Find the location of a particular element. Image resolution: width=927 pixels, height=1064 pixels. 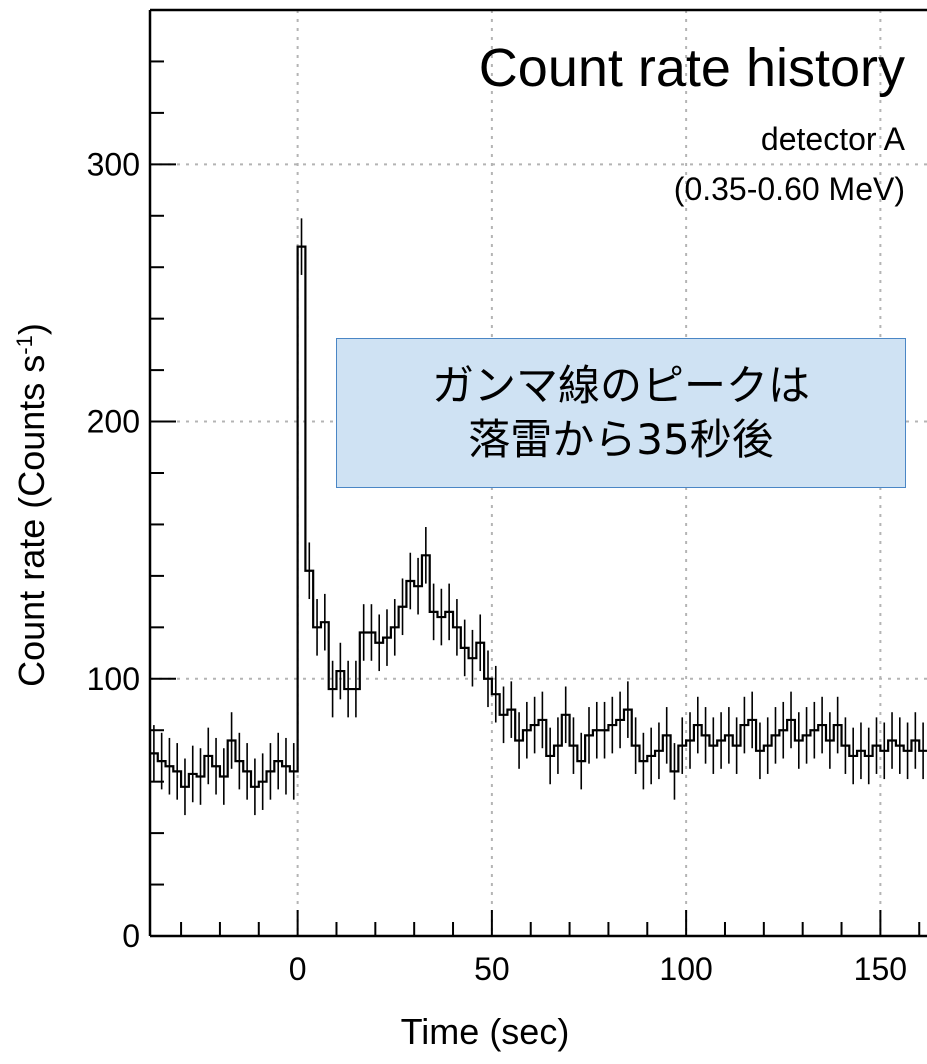

x-axis-title: Time (sec) is located at coordinates (485, 1031).